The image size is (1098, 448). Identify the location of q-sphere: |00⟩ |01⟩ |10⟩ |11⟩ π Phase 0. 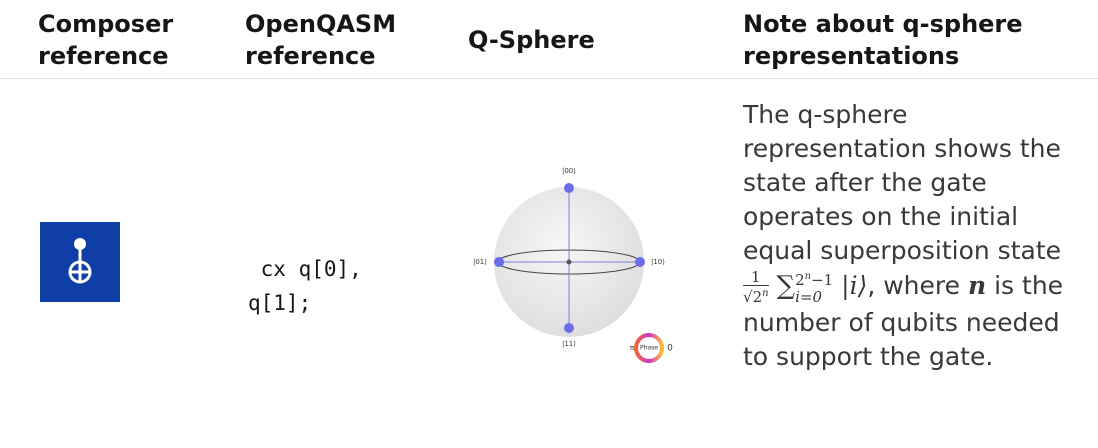
(573, 265).